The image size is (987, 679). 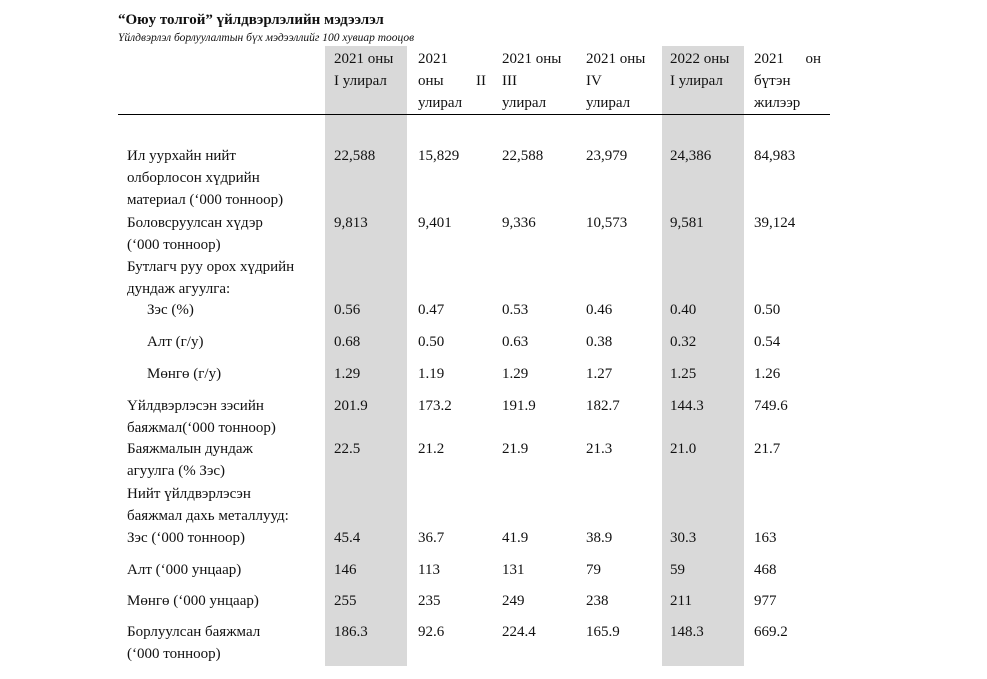 I want to click on cell-value: 1.27, so click(x=599, y=374).